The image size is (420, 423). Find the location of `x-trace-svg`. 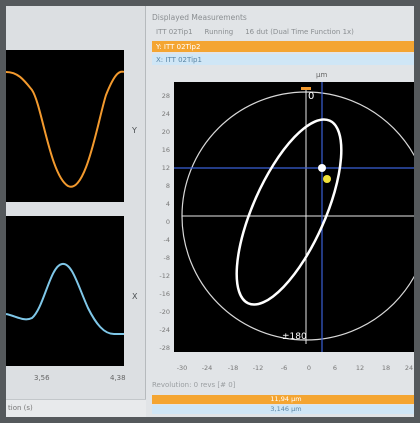

x-trace-svg is located at coordinates (65, 299).